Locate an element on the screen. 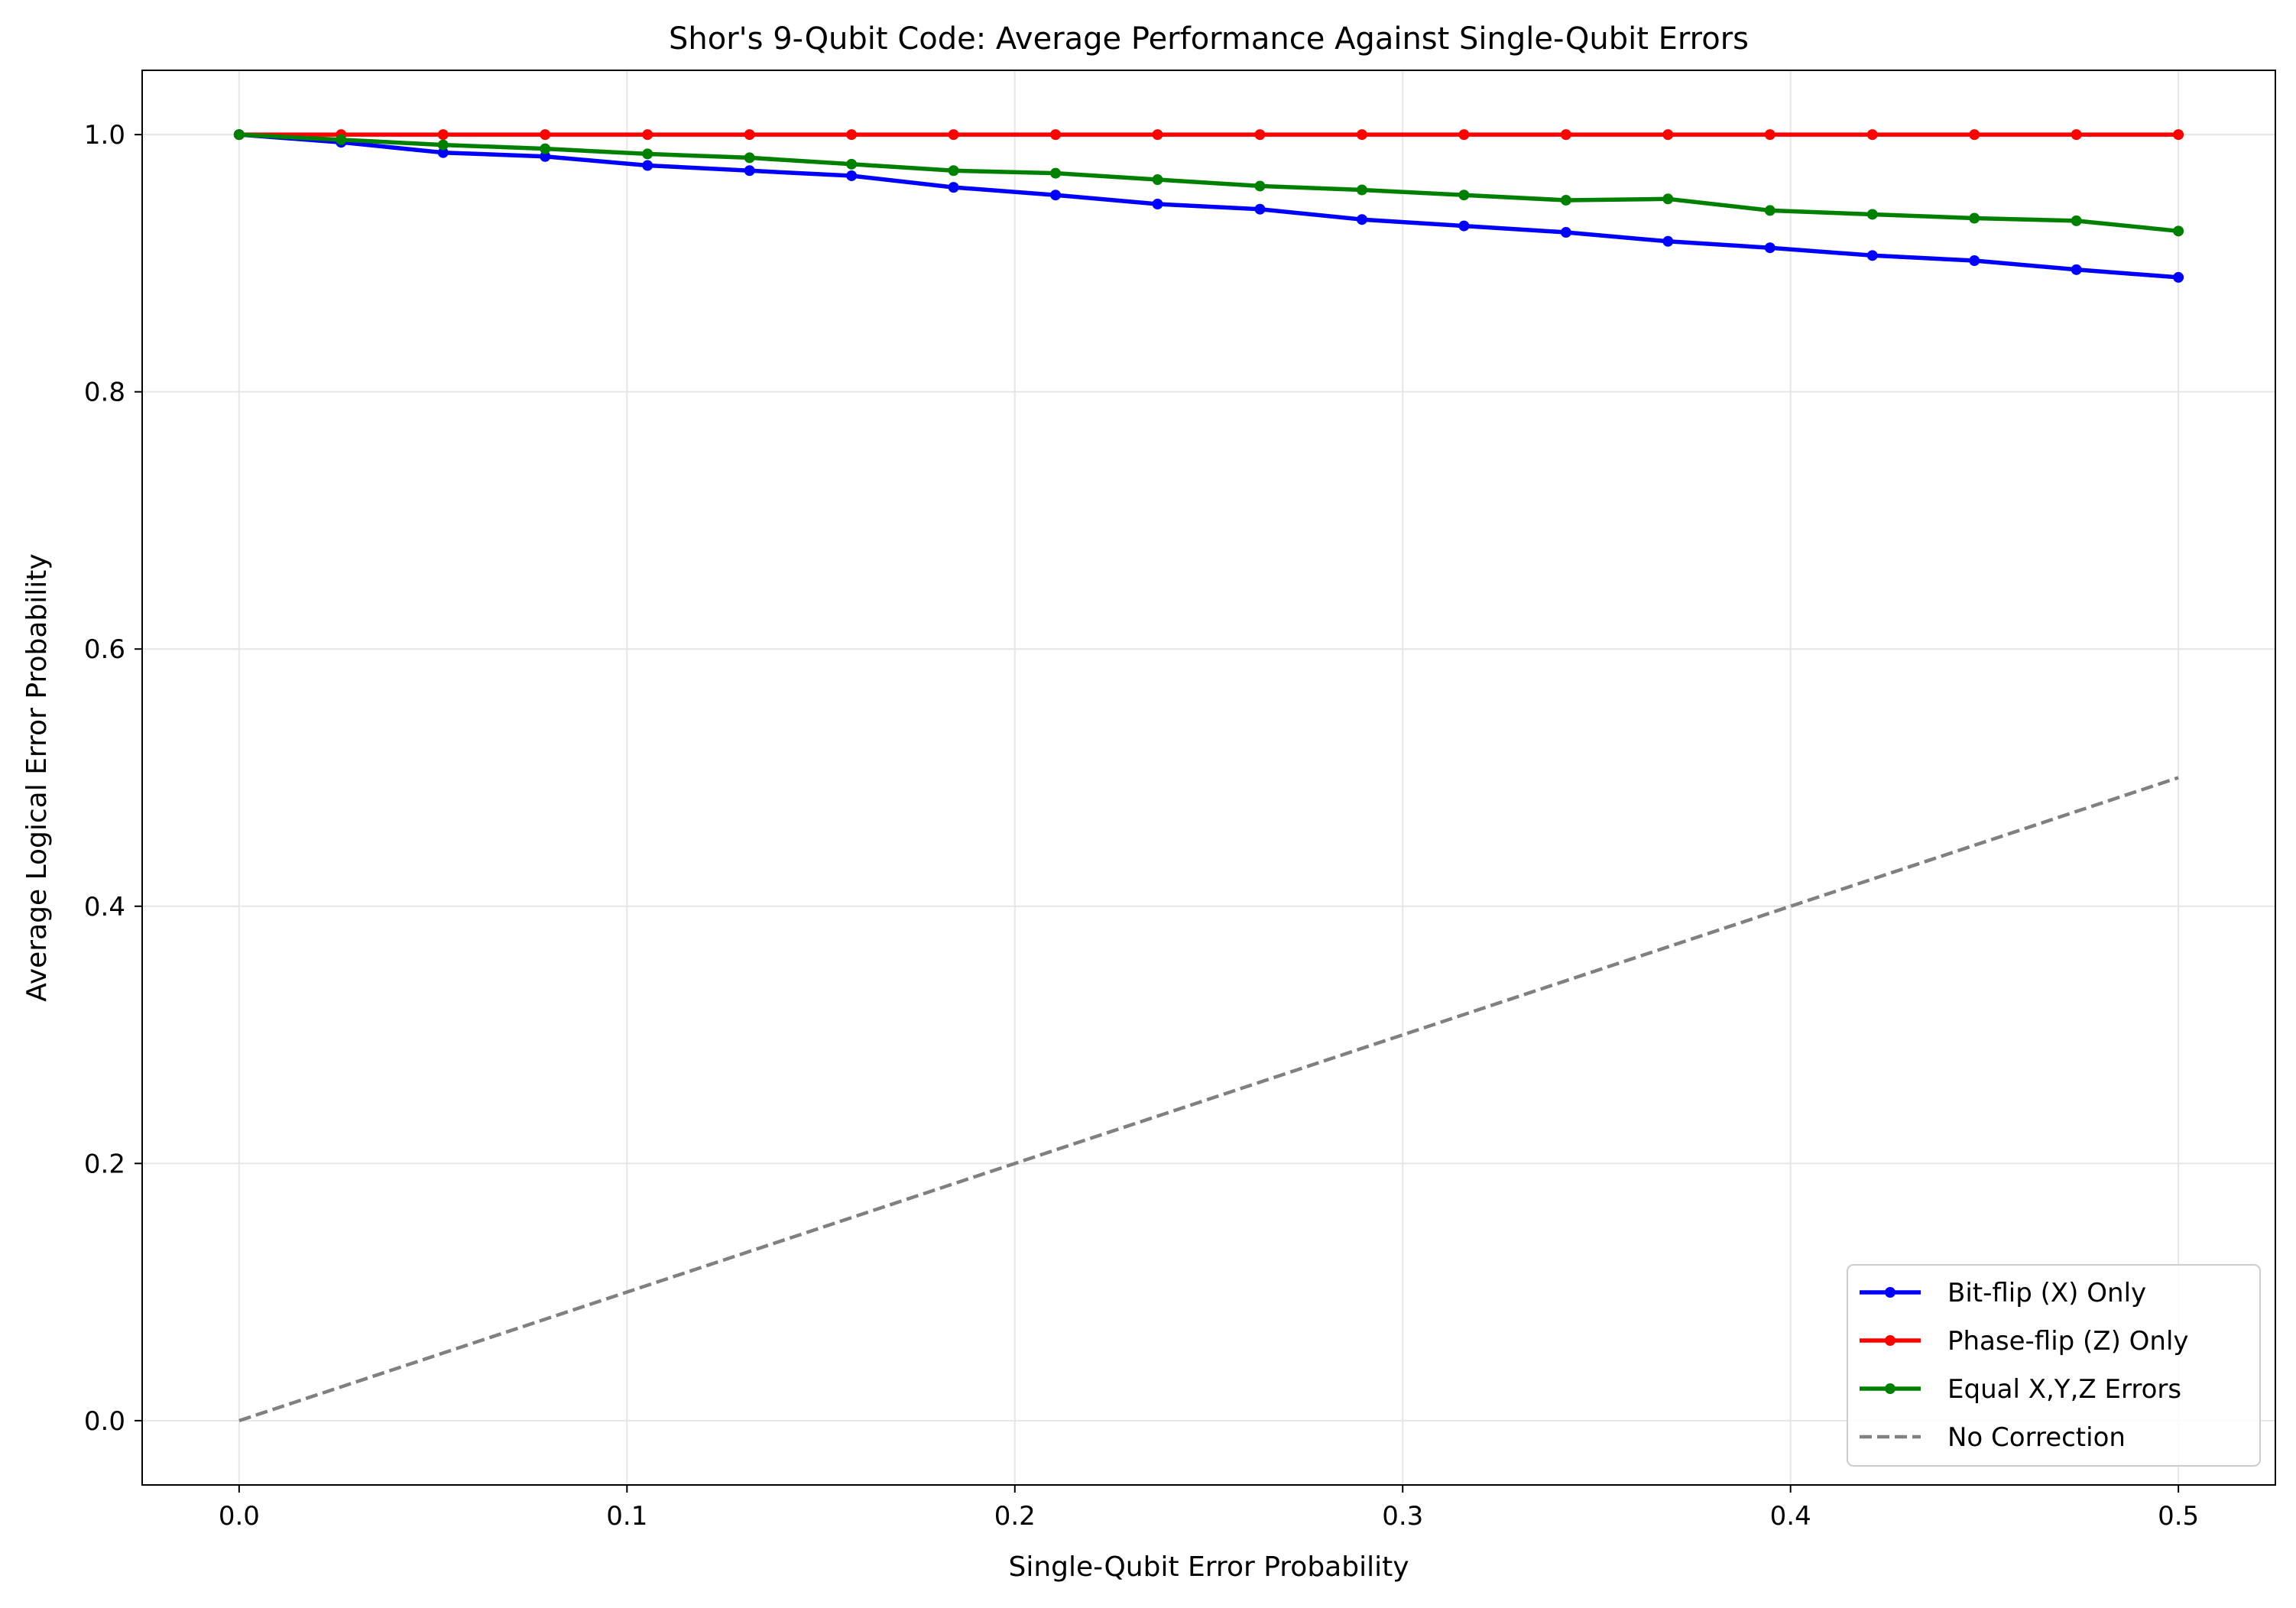 The width and height of the screenshot is (2296, 1608). x-tick-label: 0.1 is located at coordinates (626, 1516).